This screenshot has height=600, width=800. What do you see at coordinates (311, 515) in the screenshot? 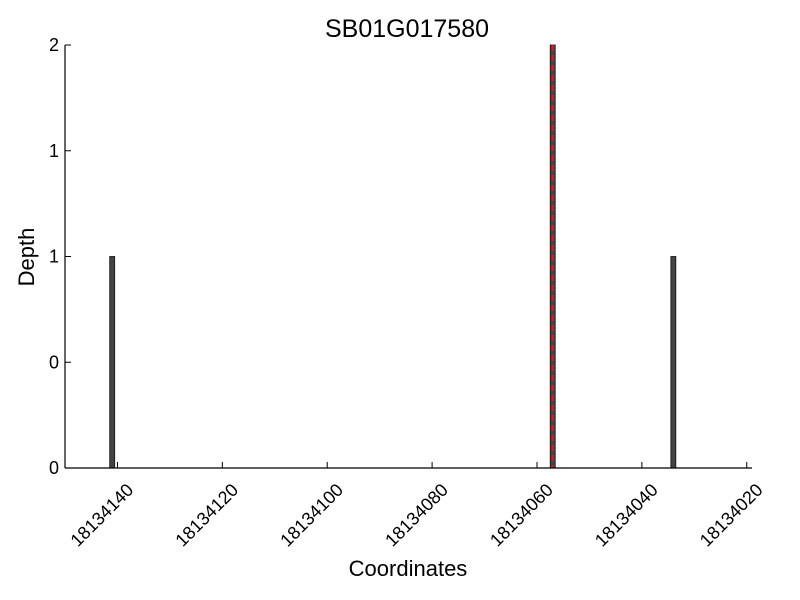
I see `x-tick-label: 18134100` at bounding box center [311, 515].